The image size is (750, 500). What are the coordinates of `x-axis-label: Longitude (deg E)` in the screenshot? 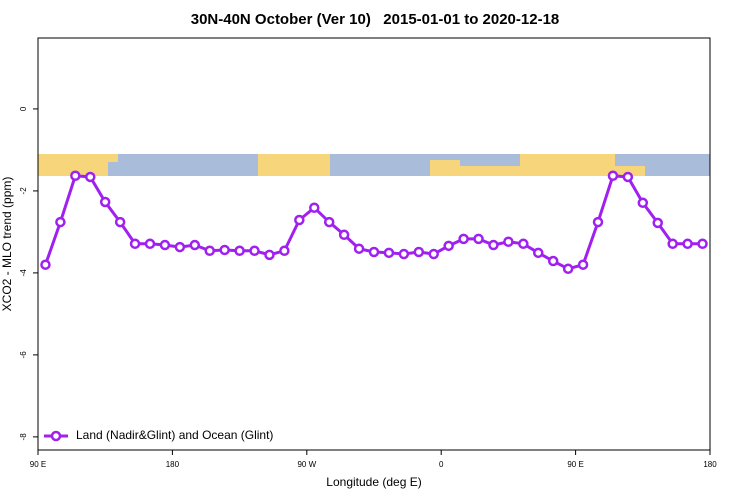 It's located at (373, 482).